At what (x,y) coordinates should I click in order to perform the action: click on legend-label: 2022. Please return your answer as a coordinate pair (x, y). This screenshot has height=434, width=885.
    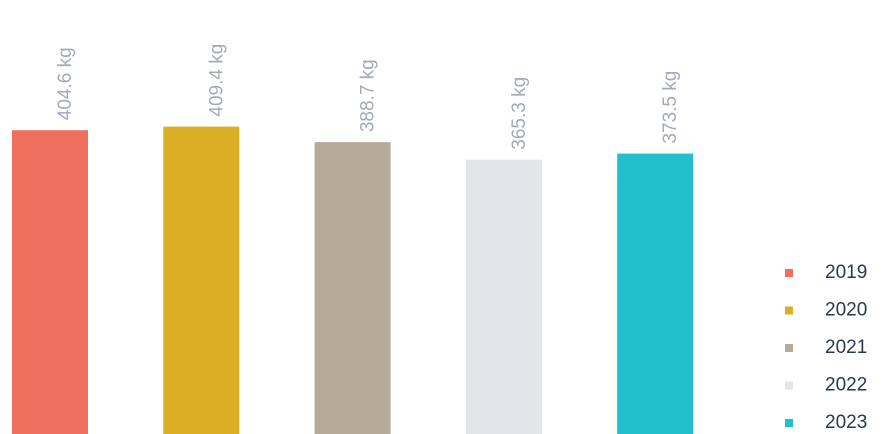
    Looking at the image, I should click on (846, 385).